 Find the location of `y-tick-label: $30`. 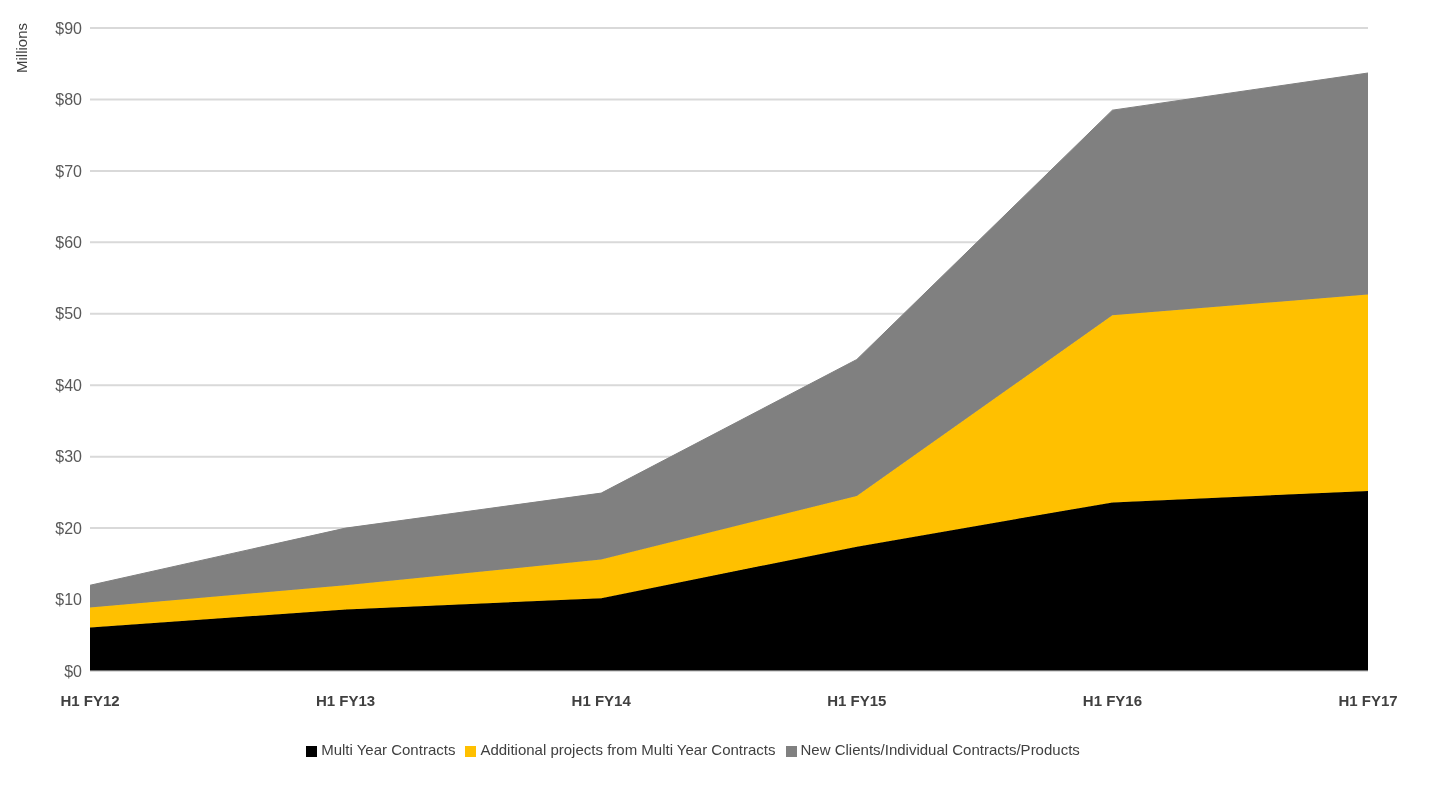

y-tick-label: $30 is located at coordinates (69, 457).